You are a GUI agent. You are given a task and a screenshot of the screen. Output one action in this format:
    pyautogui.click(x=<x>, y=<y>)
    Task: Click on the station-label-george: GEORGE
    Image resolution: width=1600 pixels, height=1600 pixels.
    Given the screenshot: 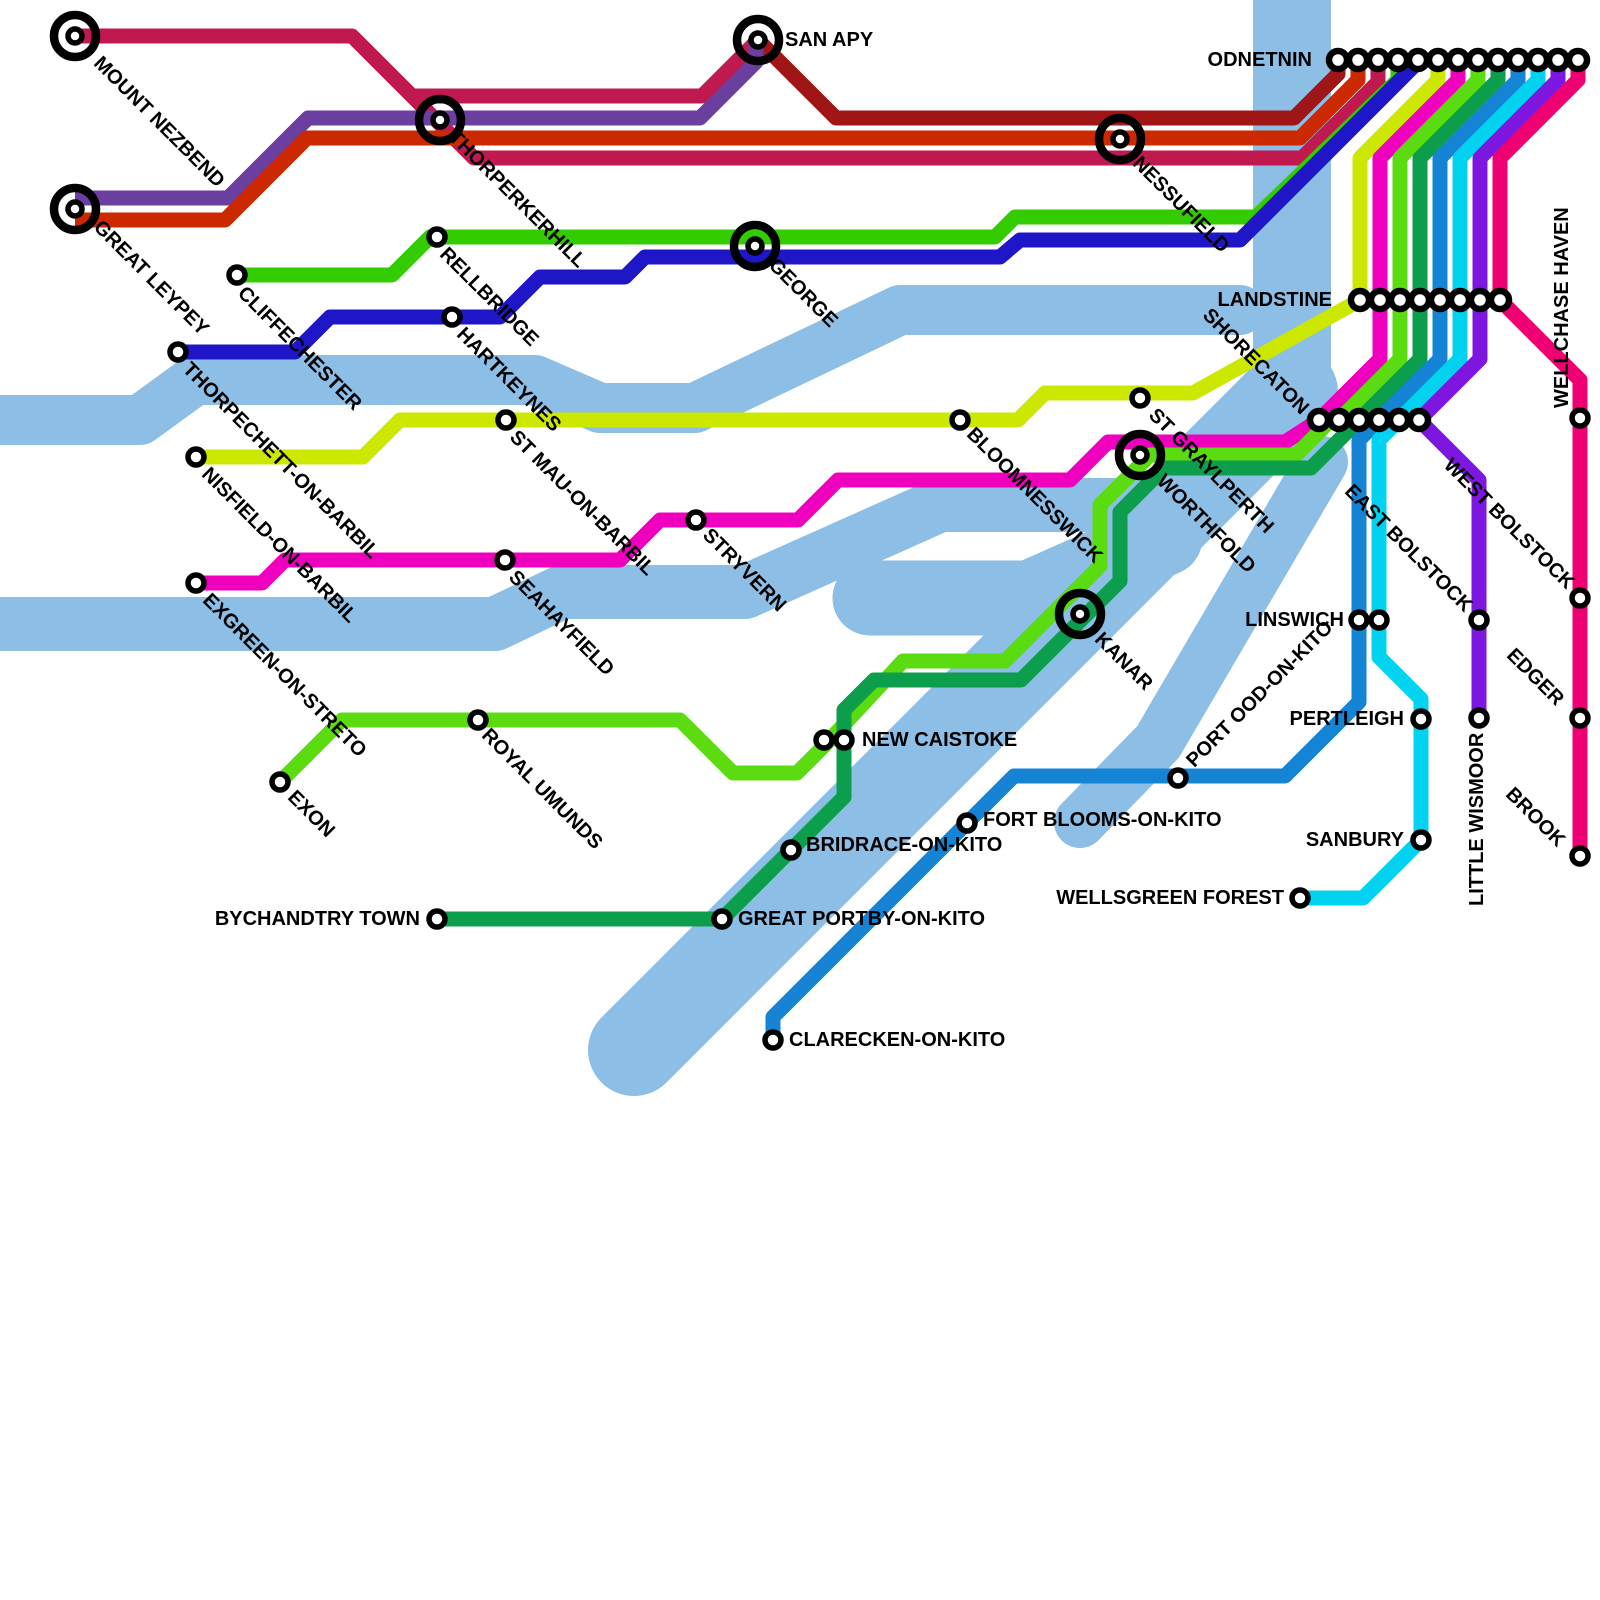 What is the action you would take?
    pyautogui.click(x=803, y=293)
    